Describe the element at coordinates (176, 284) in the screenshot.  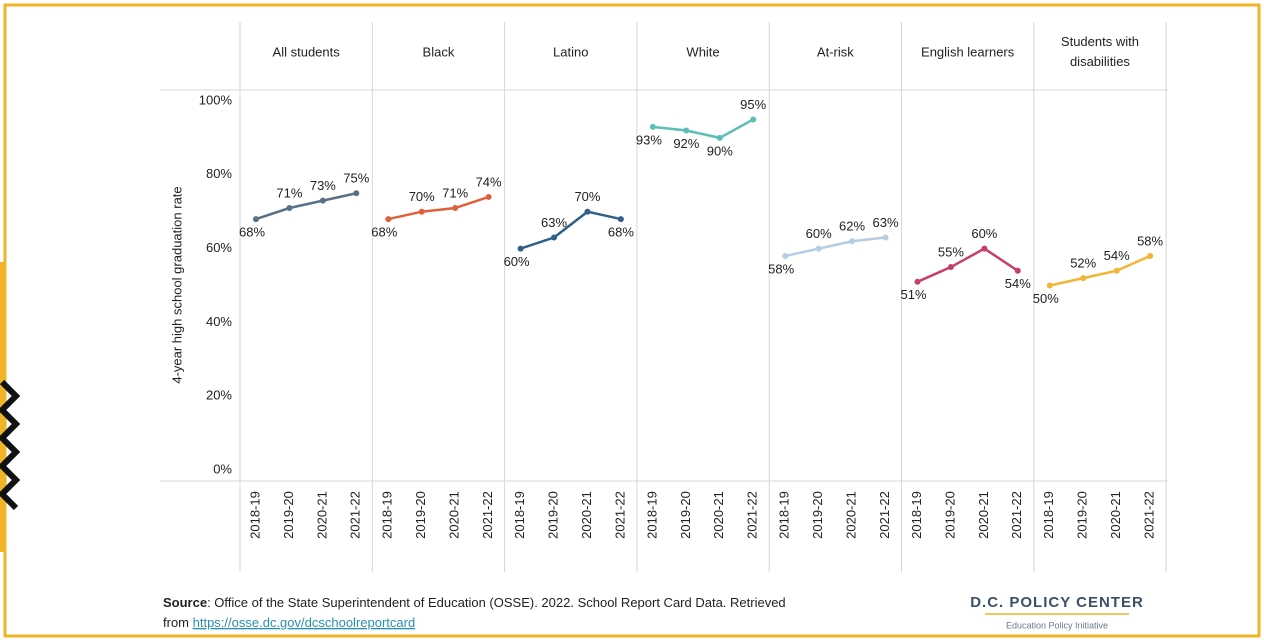
I see `y-axis-label: 4-year high school graduation rate` at that location.